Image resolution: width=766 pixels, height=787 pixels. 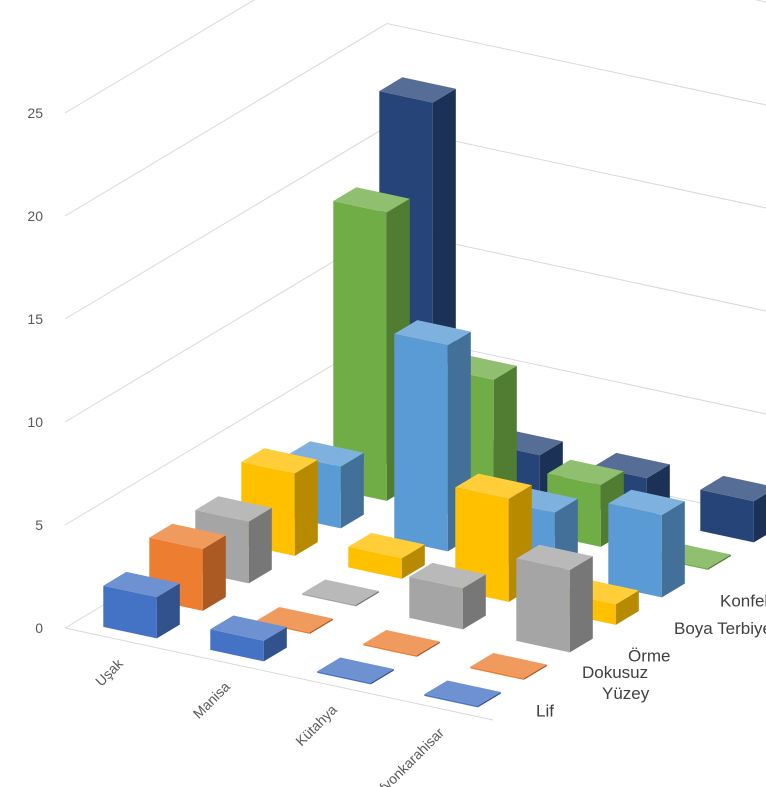 What do you see at coordinates (109, 672) in the screenshot?
I see `x-category-label: Uşak` at bounding box center [109, 672].